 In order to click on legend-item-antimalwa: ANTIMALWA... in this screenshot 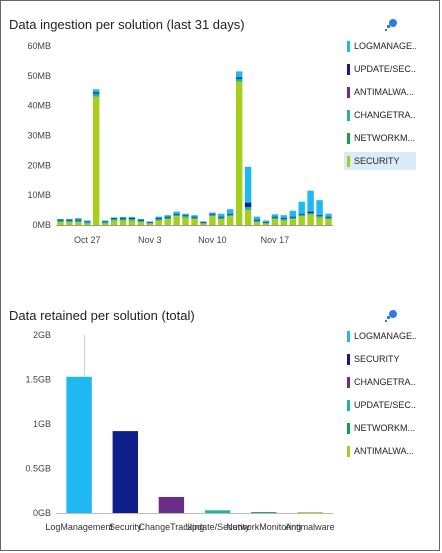, I will do `click(380, 92)`.